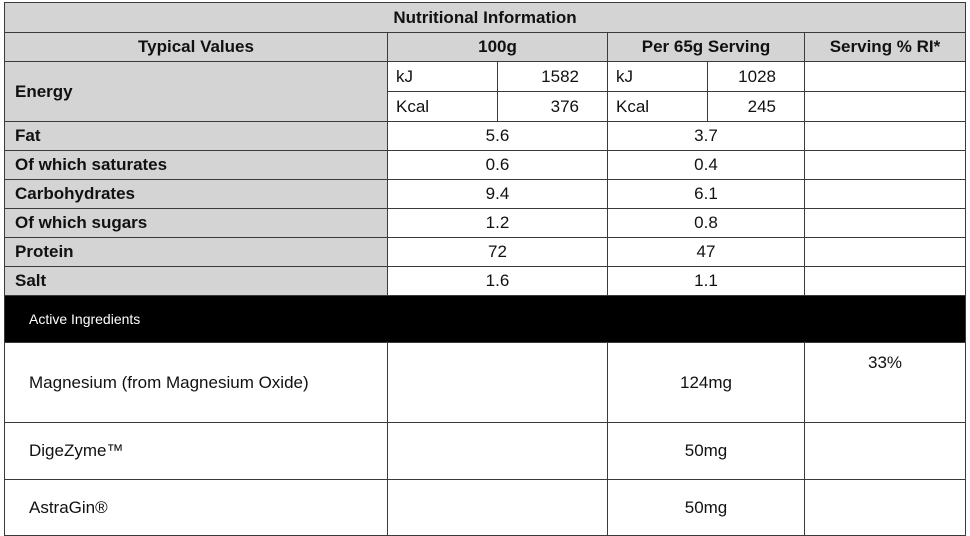 Image resolution: width=970 pixels, height=536 pixels. Describe the element at coordinates (196, 252) in the screenshot. I see `nutrient-label: Protein` at that location.